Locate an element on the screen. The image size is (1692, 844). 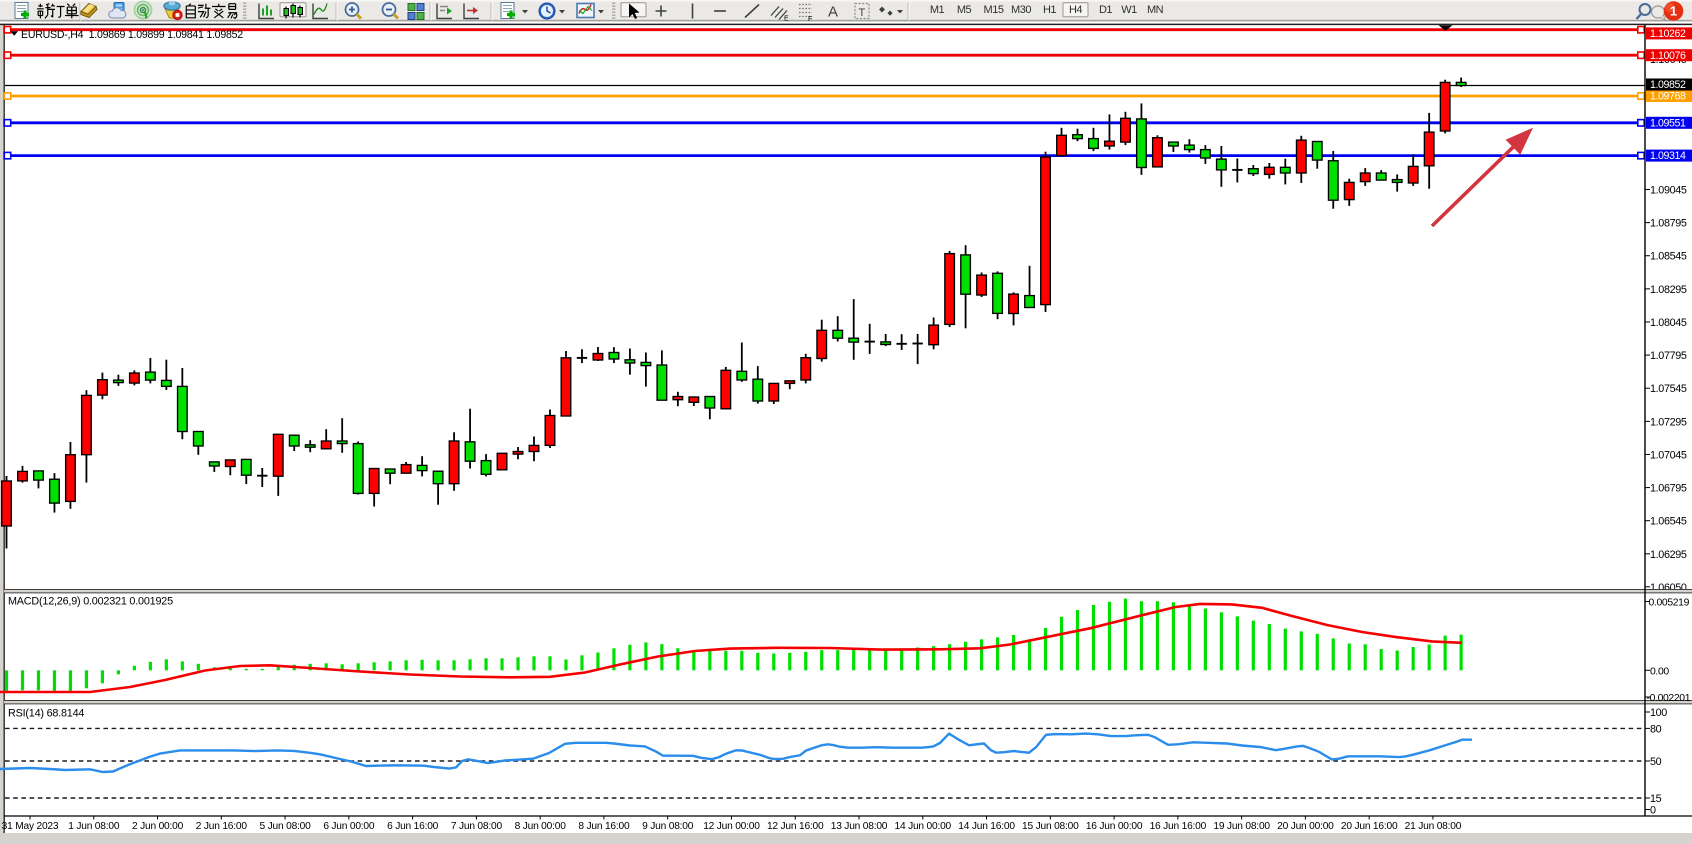
svg-text: F is located at coordinates (810, 19).